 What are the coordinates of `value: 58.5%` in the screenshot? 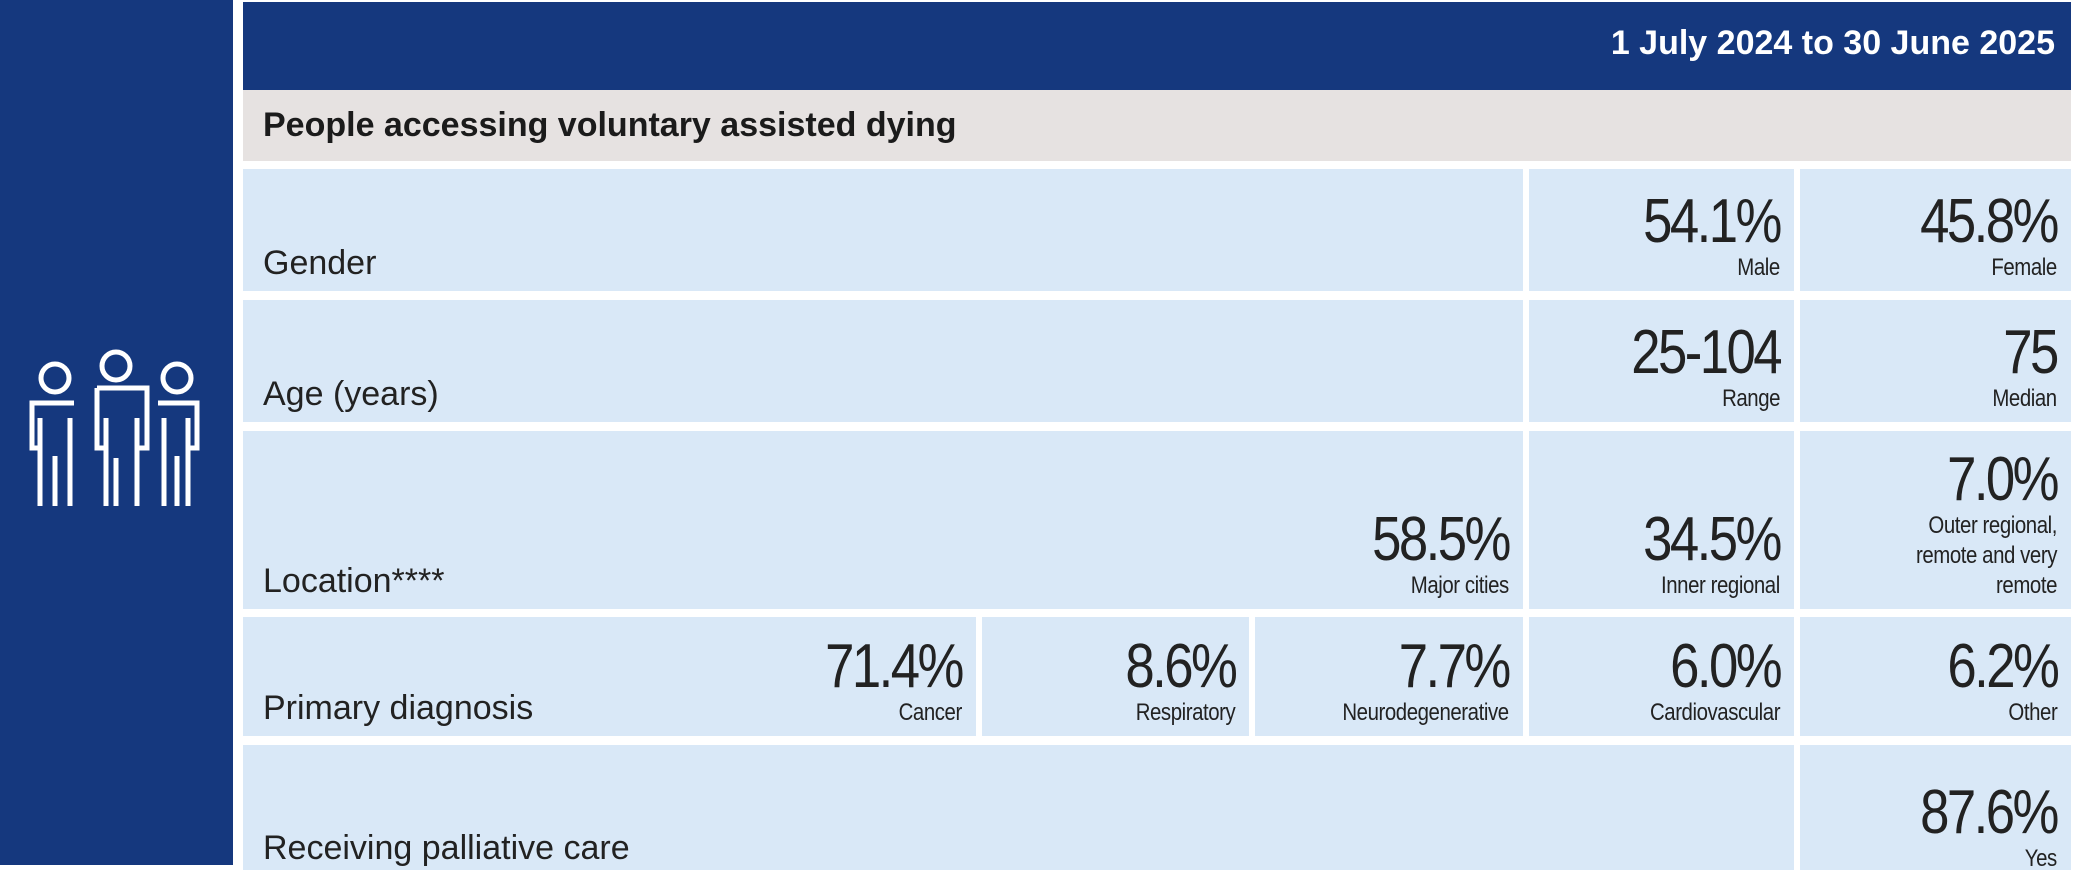 It's located at (1441, 539).